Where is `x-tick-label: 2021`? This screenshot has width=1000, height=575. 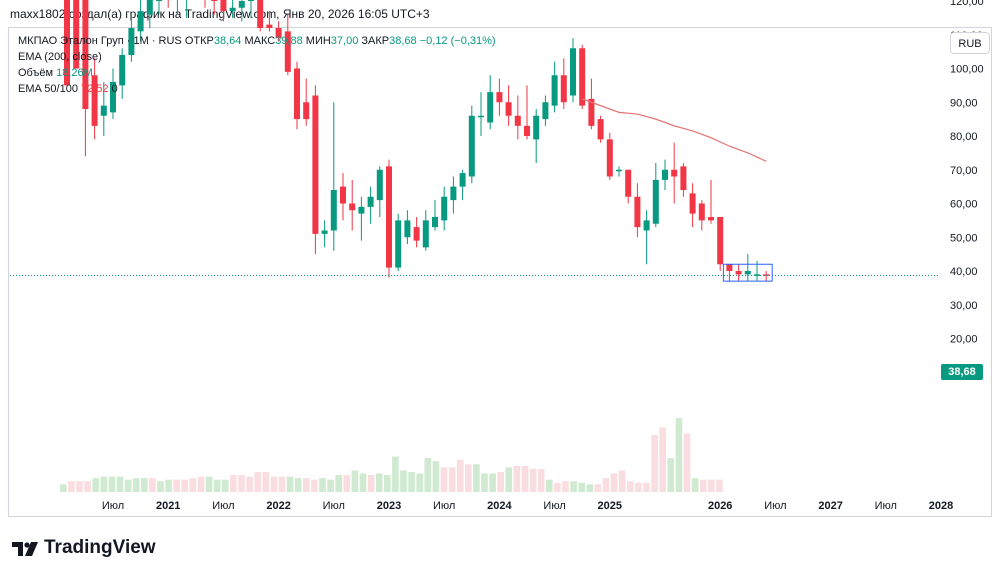 x-tick-label: 2021 is located at coordinates (168, 506).